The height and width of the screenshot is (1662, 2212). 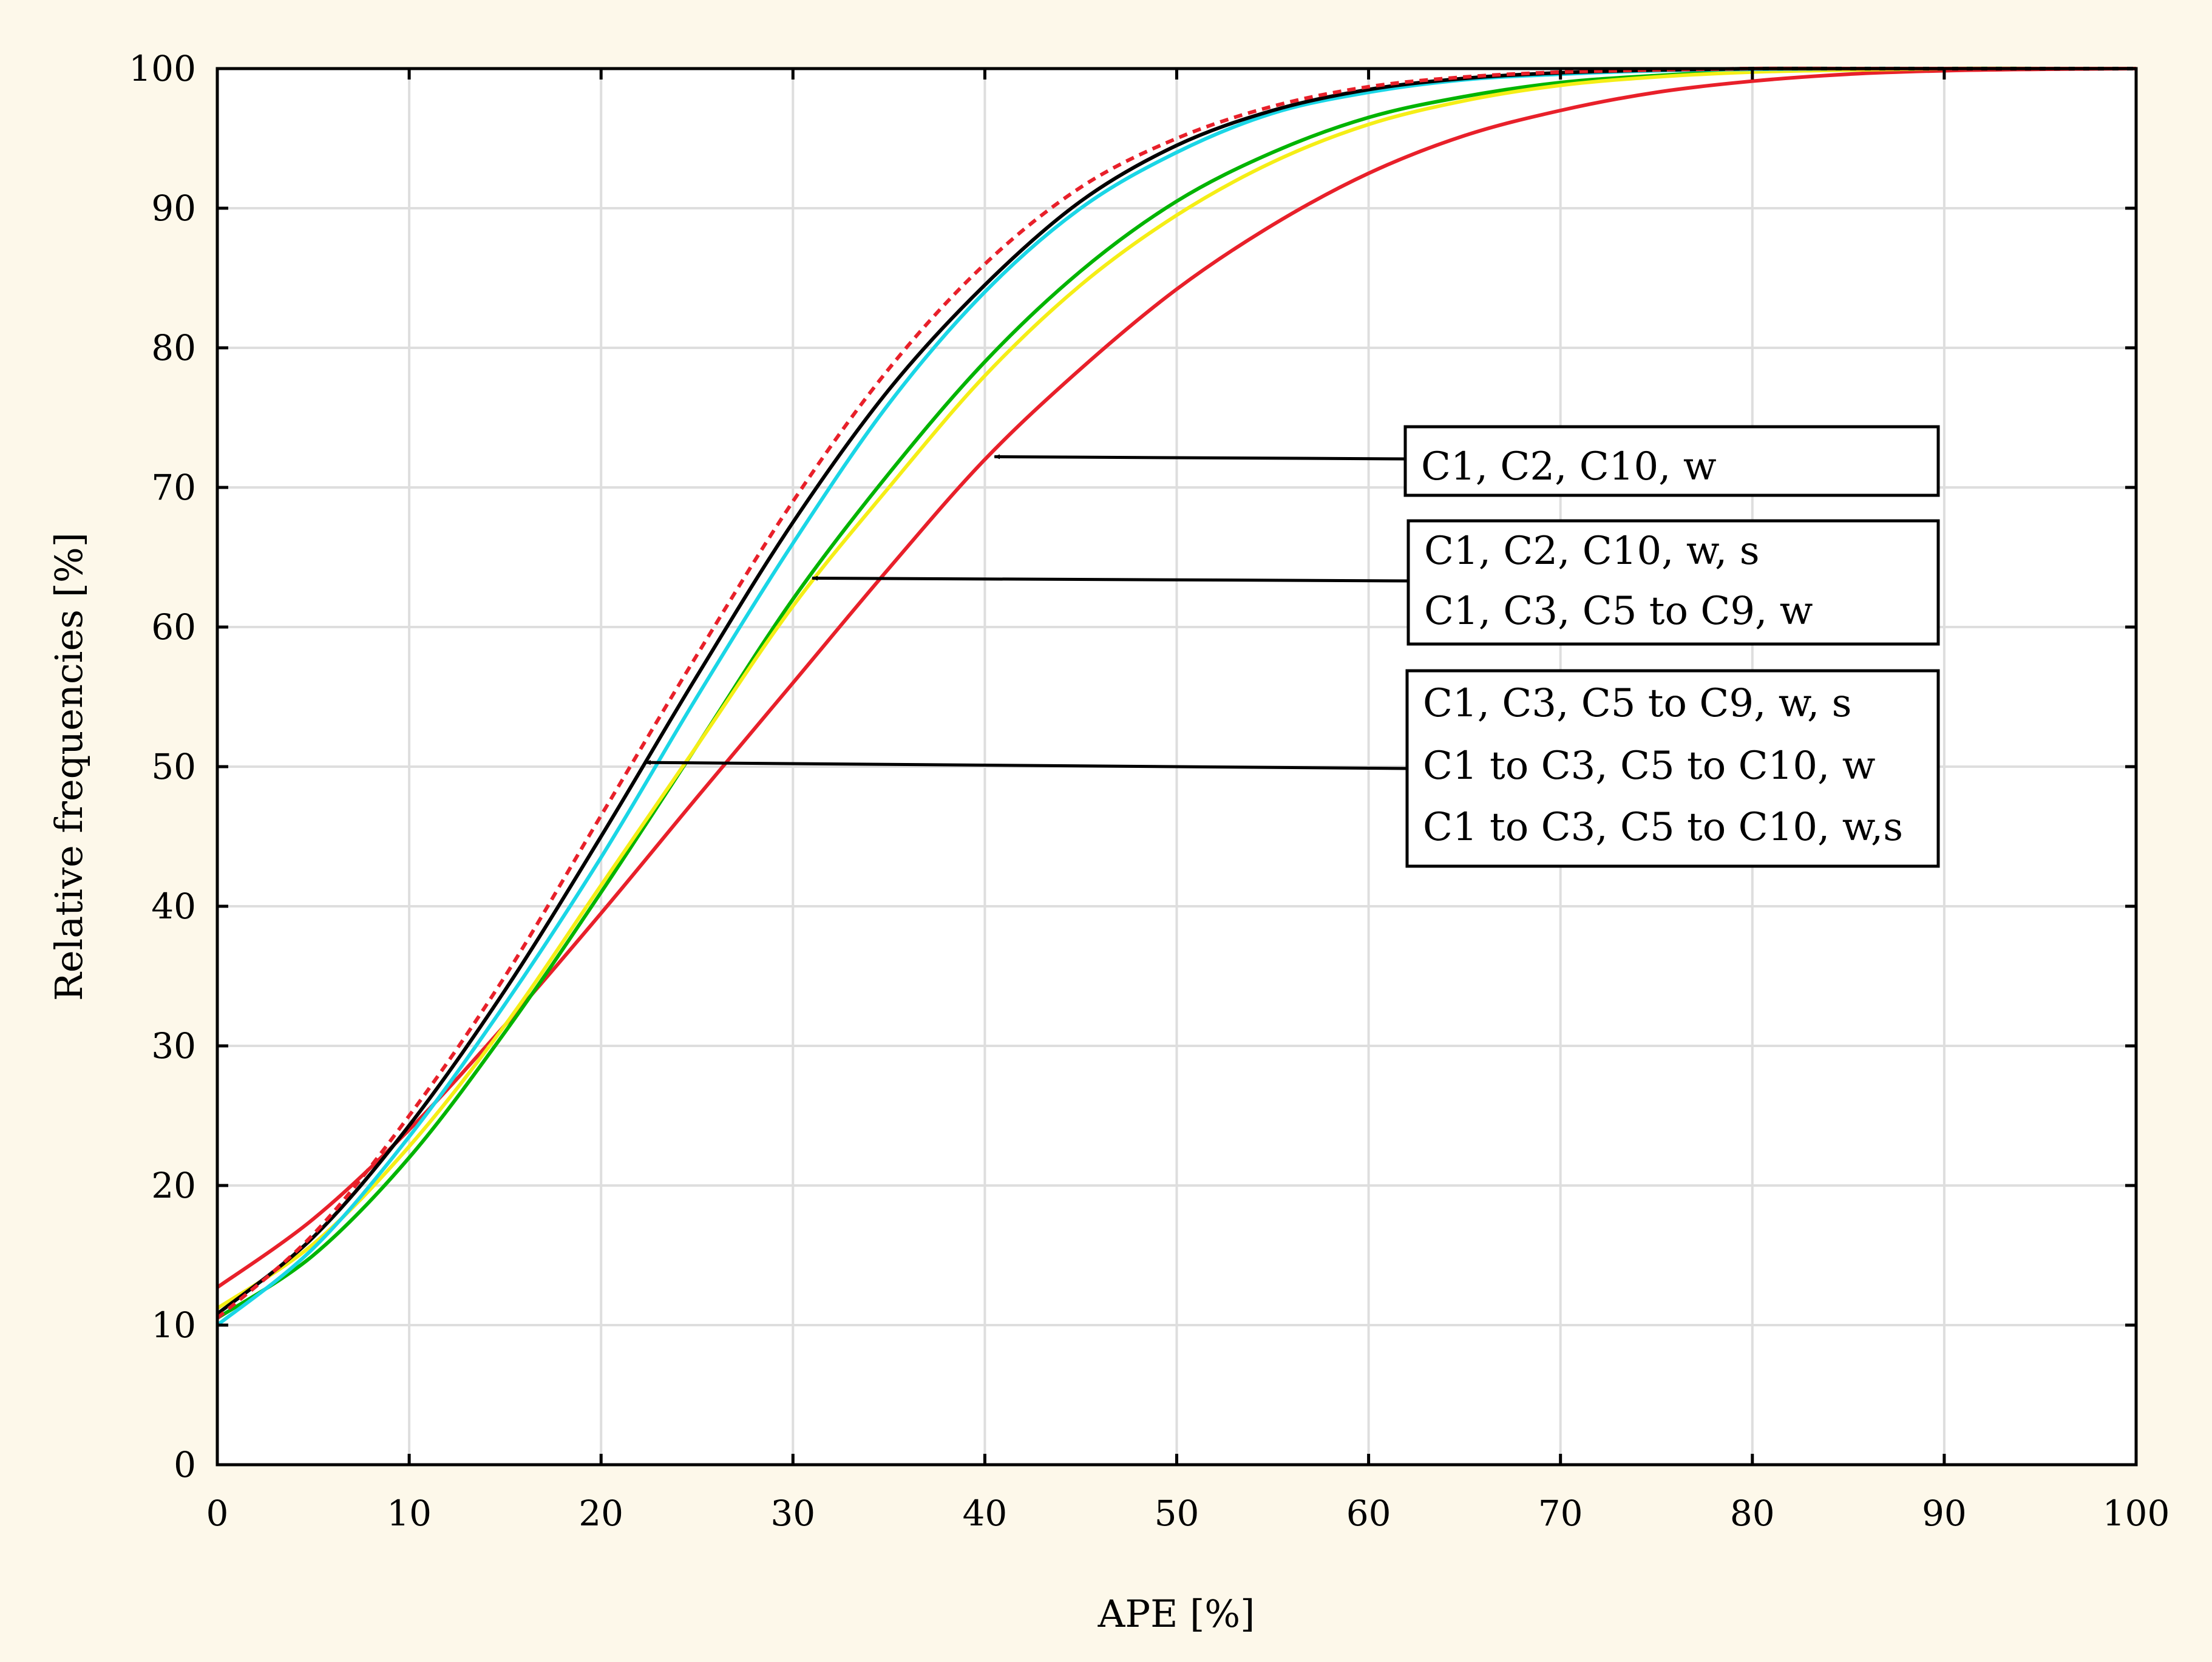 What do you see at coordinates (1177, 1513) in the screenshot?
I see `x-tick-label: 50` at bounding box center [1177, 1513].